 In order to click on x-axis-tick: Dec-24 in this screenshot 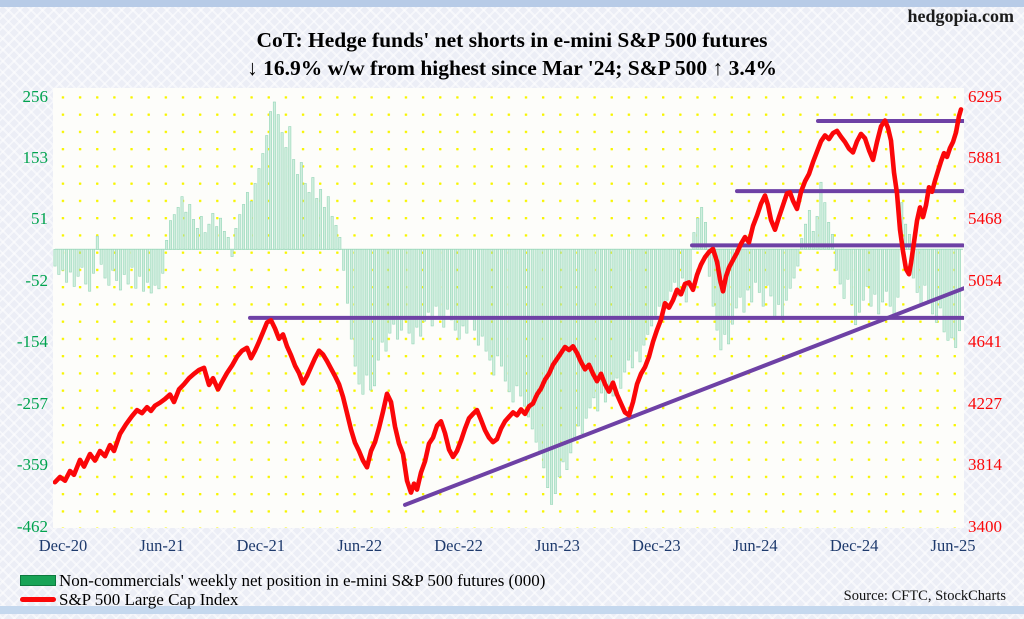, I will do `click(854, 545)`.